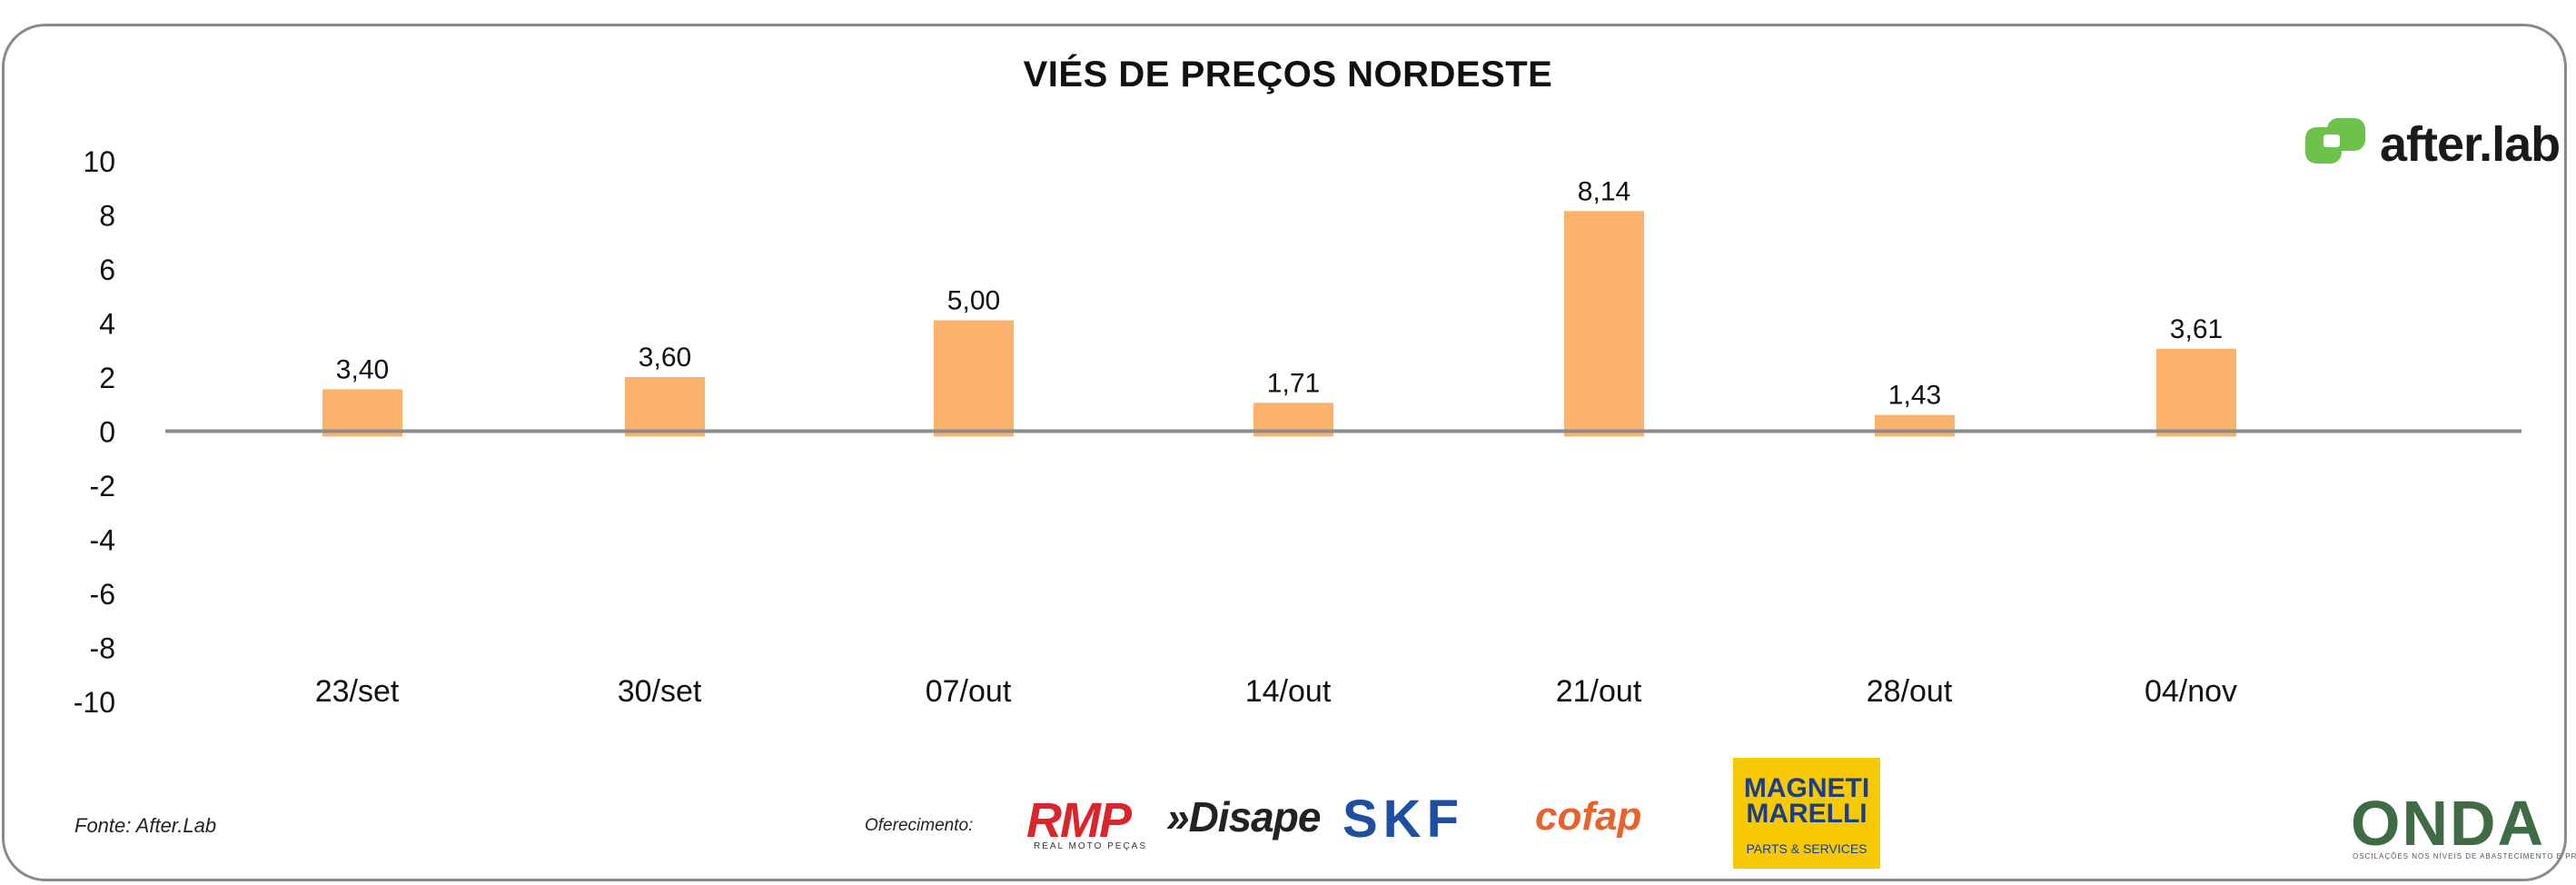 This screenshot has width=2576, height=885. I want to click on data-label: 3,40, so click(362, 369).